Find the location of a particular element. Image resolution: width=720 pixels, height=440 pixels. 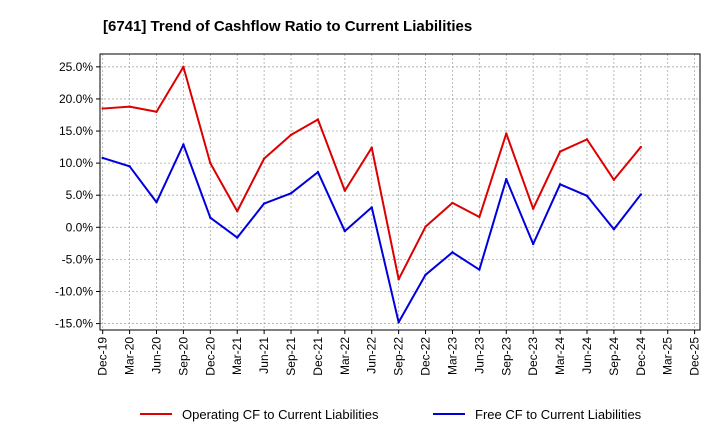

y-tick-label: 20.0% is located at coordinates (76, 99).